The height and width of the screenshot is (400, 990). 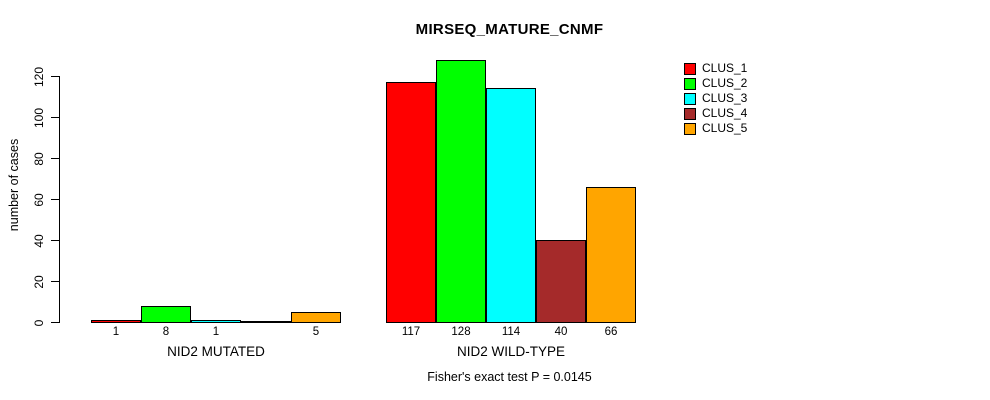 What do you see at coordinates (166, 332) in the screenshot?
I see `bar-value-label: 8` at bounding box center [166, 332].